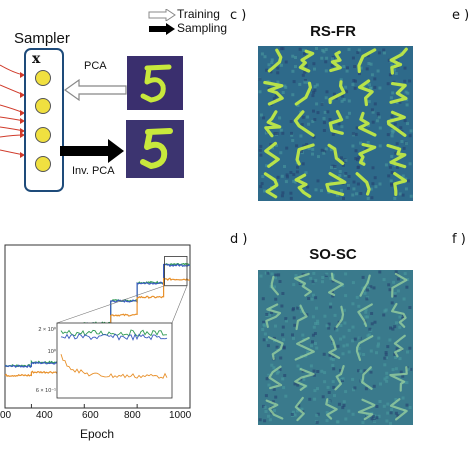  What do you see at coordinates (90, 415) in the screenshot?
I see `x-tick-label: 600` at bounding box center [90, 415].